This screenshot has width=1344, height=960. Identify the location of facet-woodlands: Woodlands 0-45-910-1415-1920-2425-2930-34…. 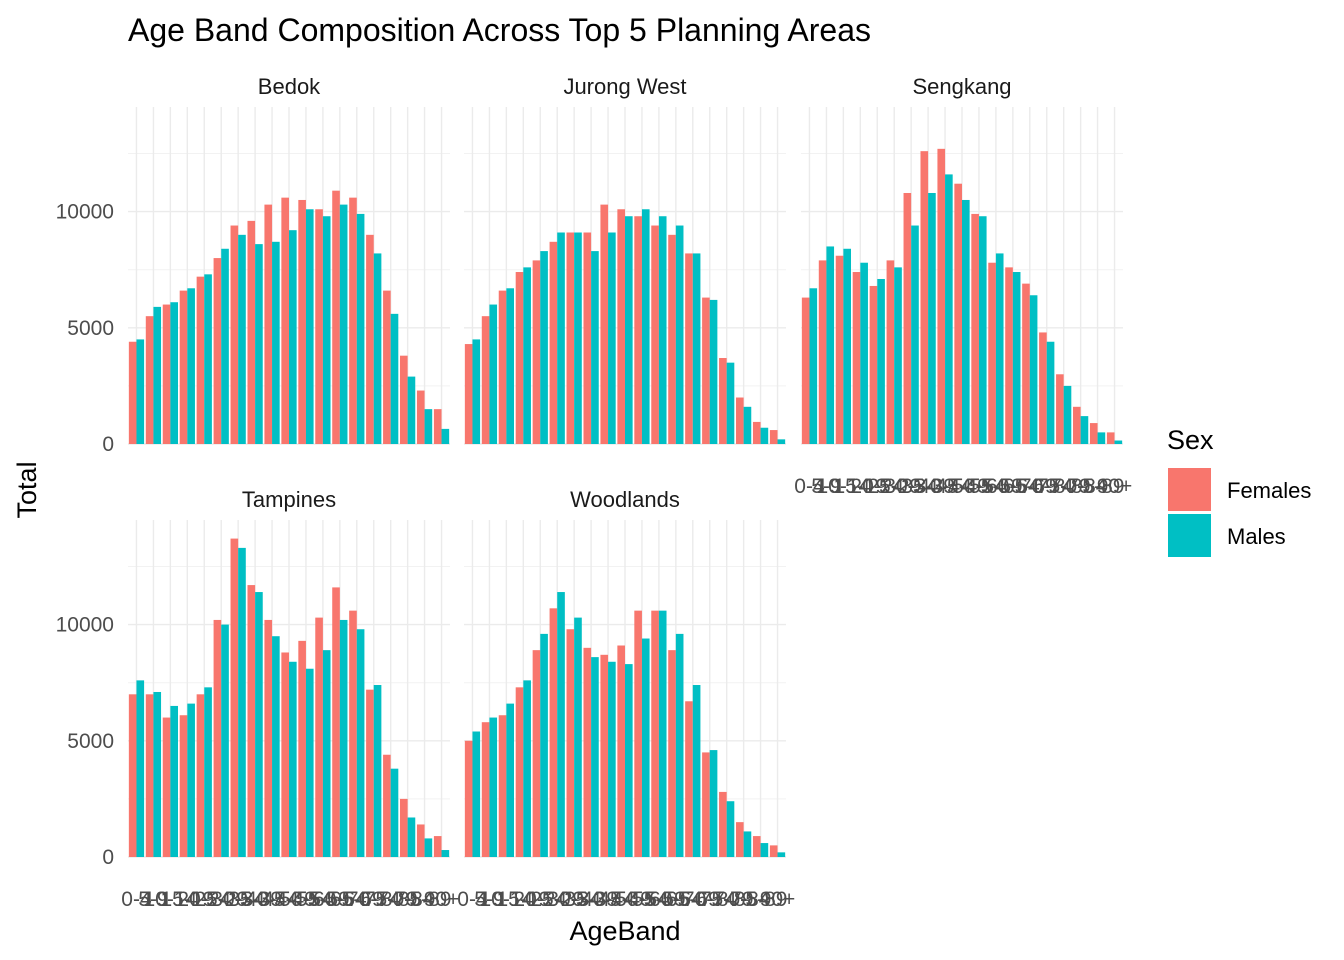
(626, 699).